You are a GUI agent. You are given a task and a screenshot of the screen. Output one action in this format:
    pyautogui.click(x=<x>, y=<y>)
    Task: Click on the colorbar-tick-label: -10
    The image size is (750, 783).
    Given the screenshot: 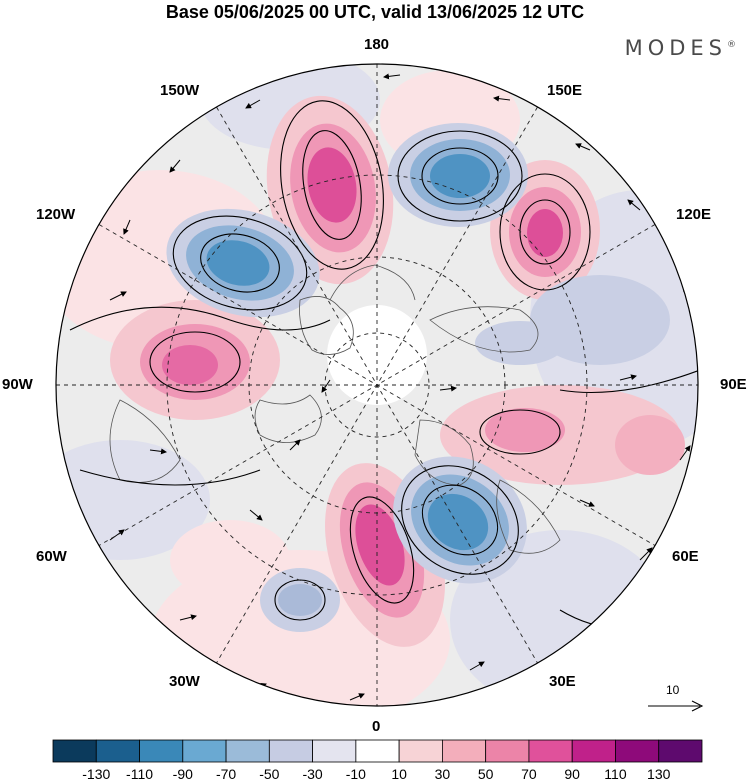 What is the action you would take?
    pyautogui.click(x=355, y=774)
    